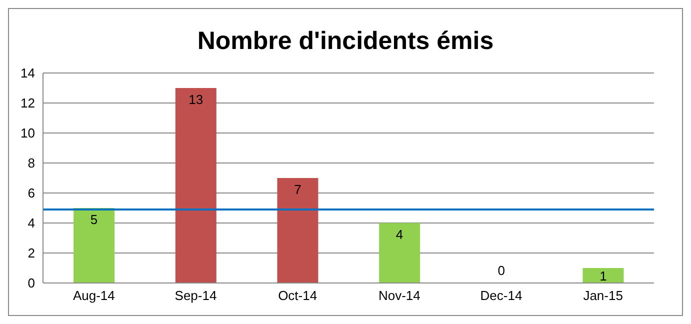 The image size is (691, 324). Describe the element at coordinates (31, 193) in the screenshot. I see `y-tick-label: 6` at that location.